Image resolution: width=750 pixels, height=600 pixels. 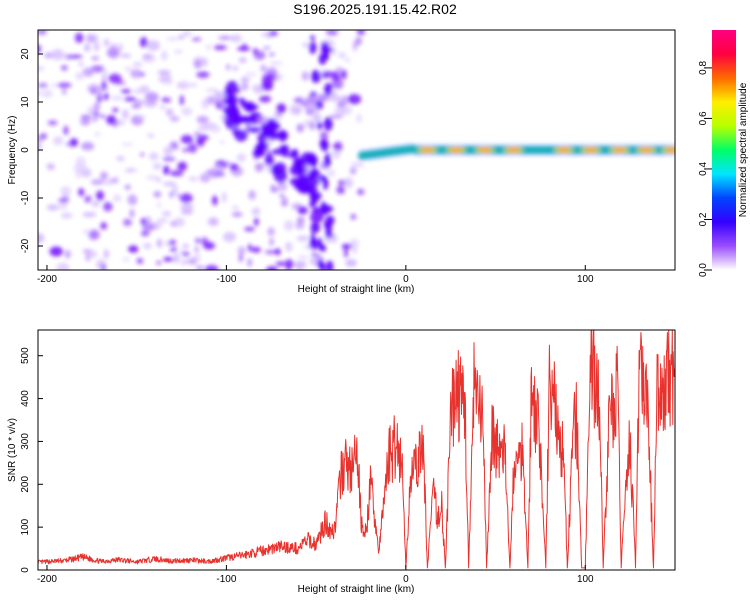 What do you see at coordinates (31, 150) in the screenshot?
I see `spectrogram-y-ticks: -20 -10 0 10 20` at bounding box center [31, 150].